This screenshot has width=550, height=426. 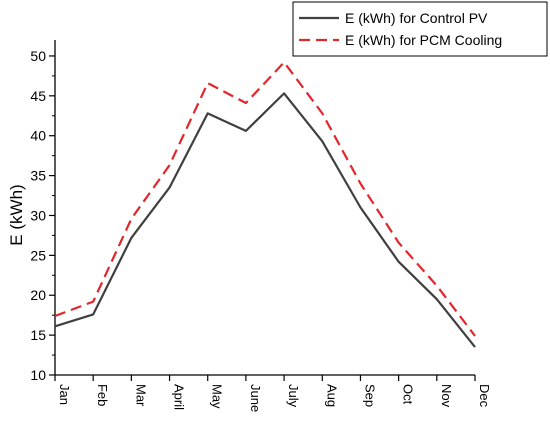 What do you see at coordinates (38, 176) in the screenshot?
I see `y-tick-label: 35` at bounding box center [38, 176].